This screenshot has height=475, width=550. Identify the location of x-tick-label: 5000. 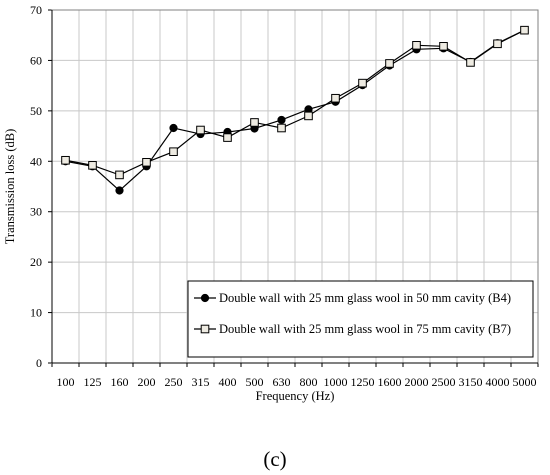
(525, 382).